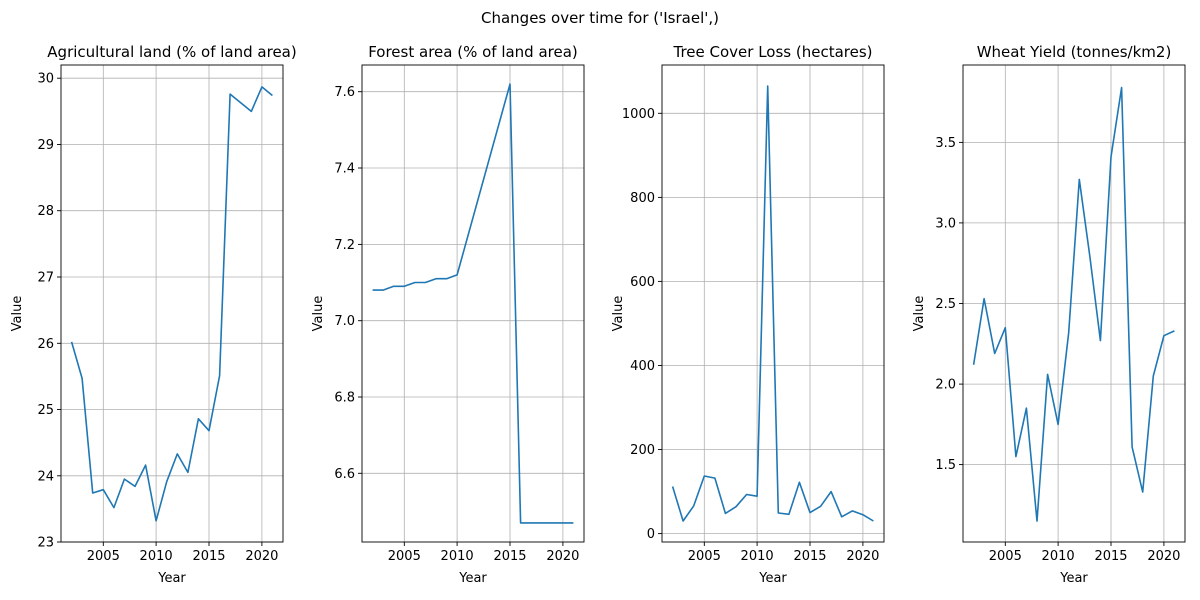 The height and width of the screenshot is (600, 1200). What do you see at coordinates (638, 114) in the screenshot?
I see `chart-3-y-tick-label: 1000` at bounding box center [638, 114].